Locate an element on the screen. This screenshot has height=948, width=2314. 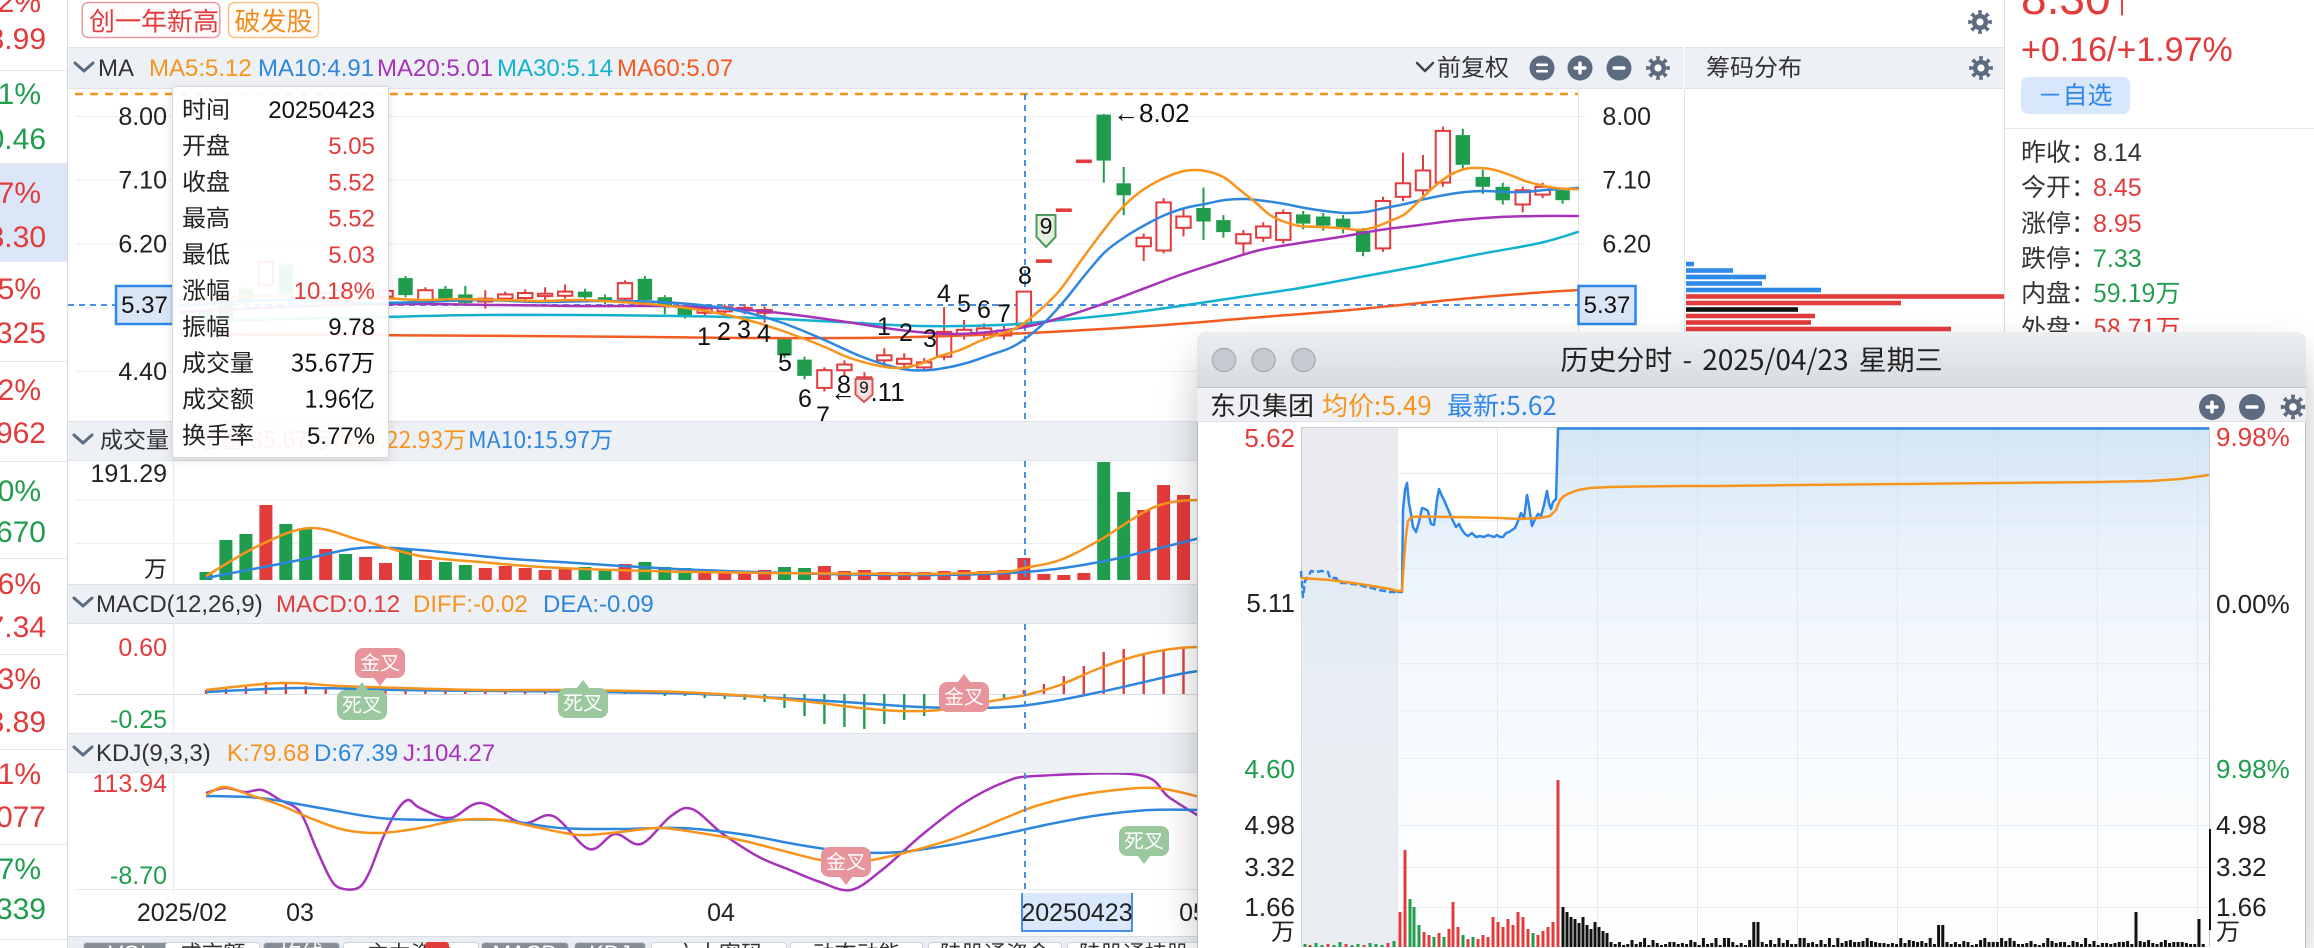
svg-text: K:79.68 is located at coordinates (268, 753).